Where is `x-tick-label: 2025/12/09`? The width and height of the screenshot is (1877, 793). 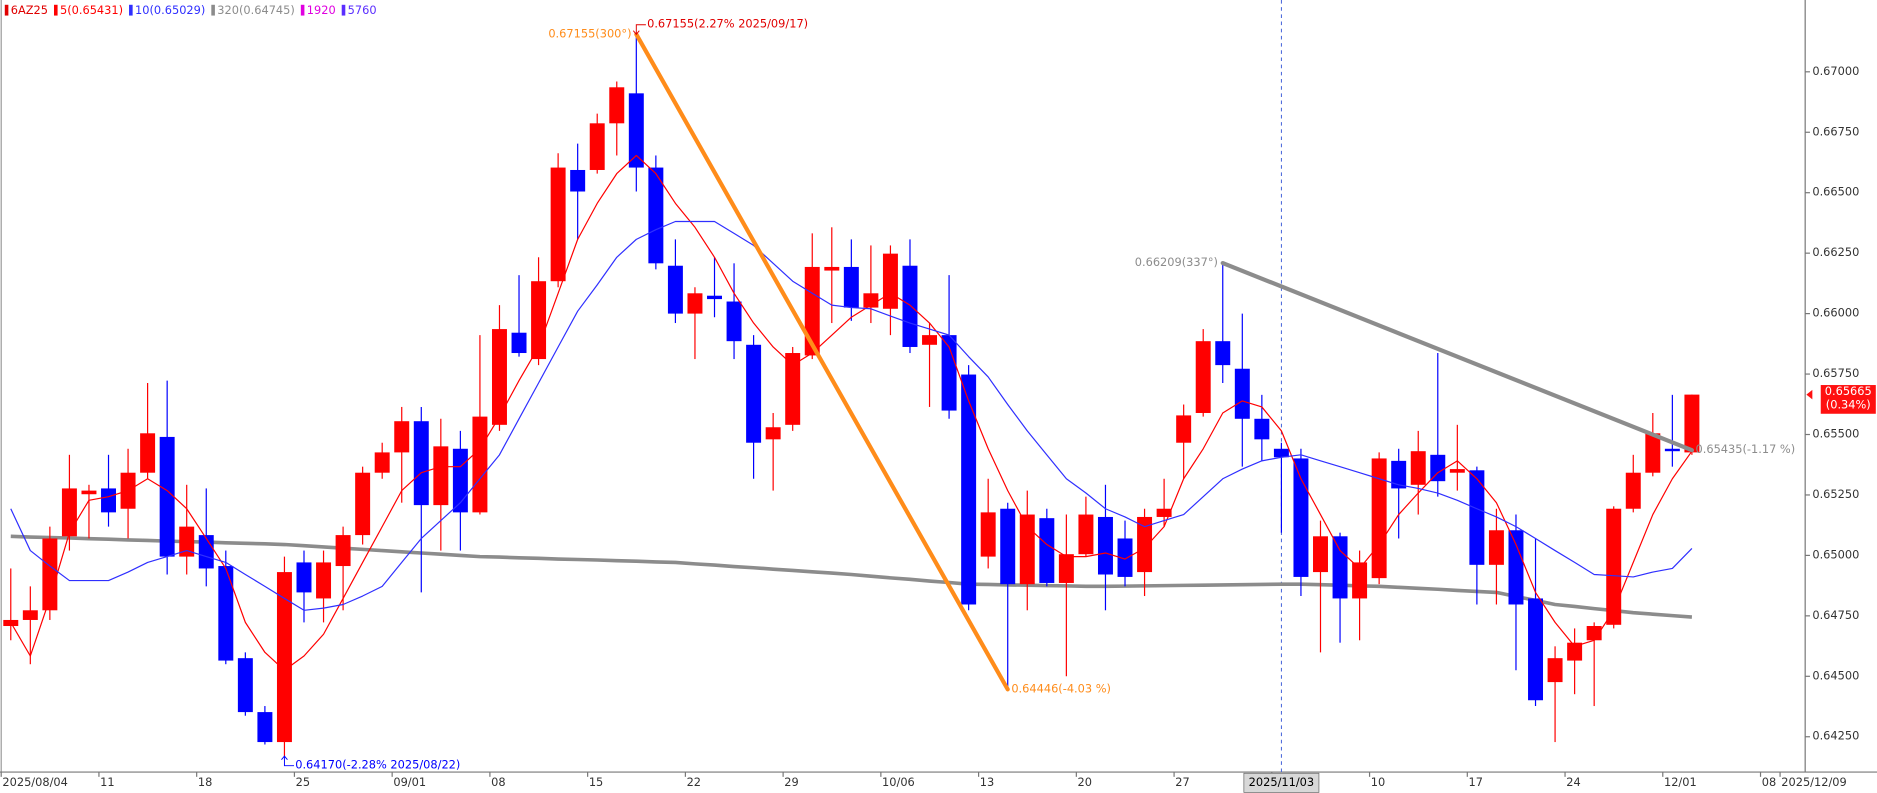
x-tick-label: 2025/12/09 is located at coordinates (1813, 782).